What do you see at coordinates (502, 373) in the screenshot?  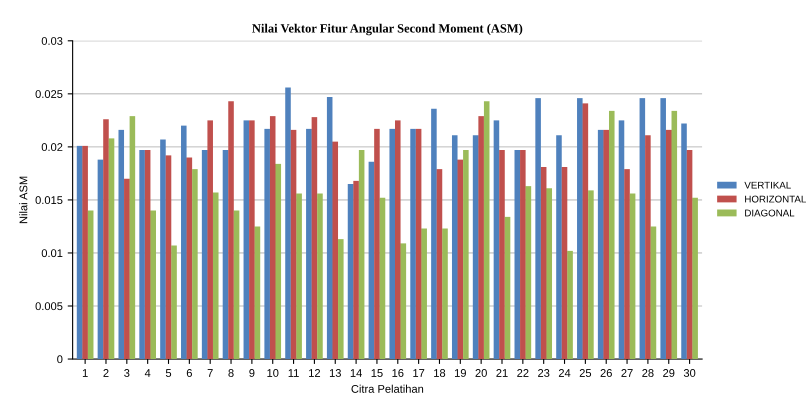 I see `x-tick-label: 21` at bounding box center [502, 373].